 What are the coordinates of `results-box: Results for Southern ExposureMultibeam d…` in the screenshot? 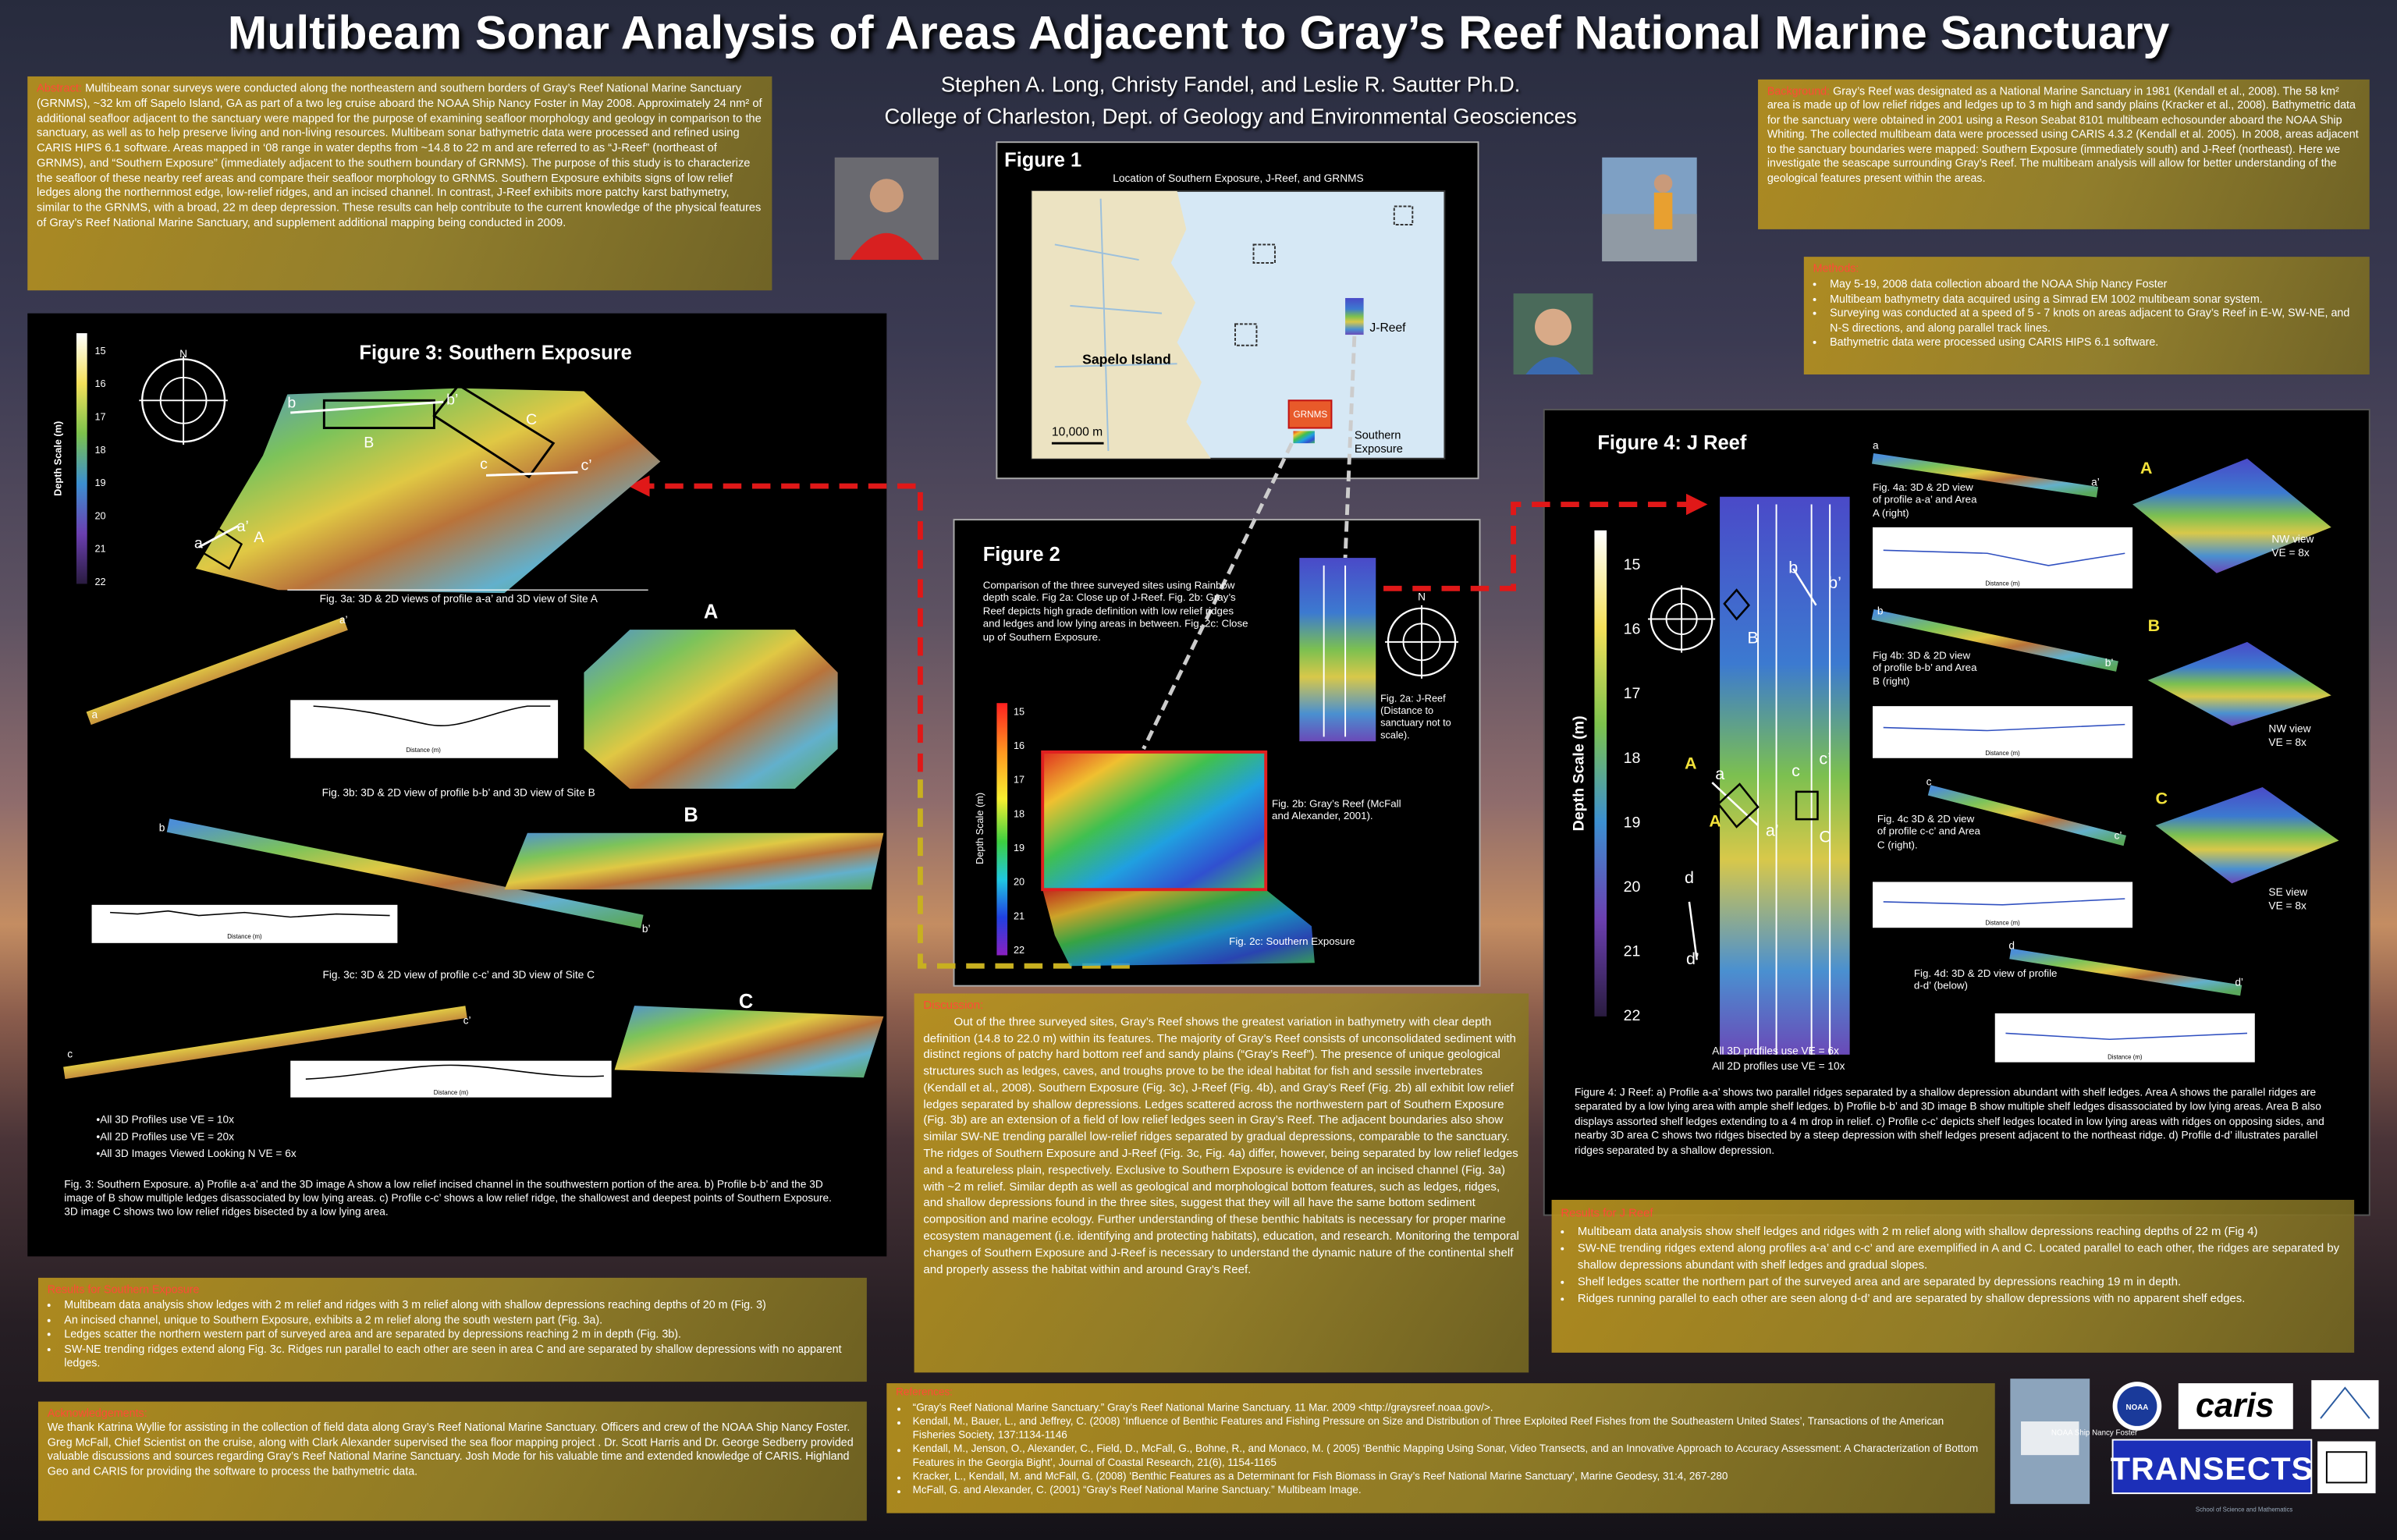 It's located at (452, 1329).